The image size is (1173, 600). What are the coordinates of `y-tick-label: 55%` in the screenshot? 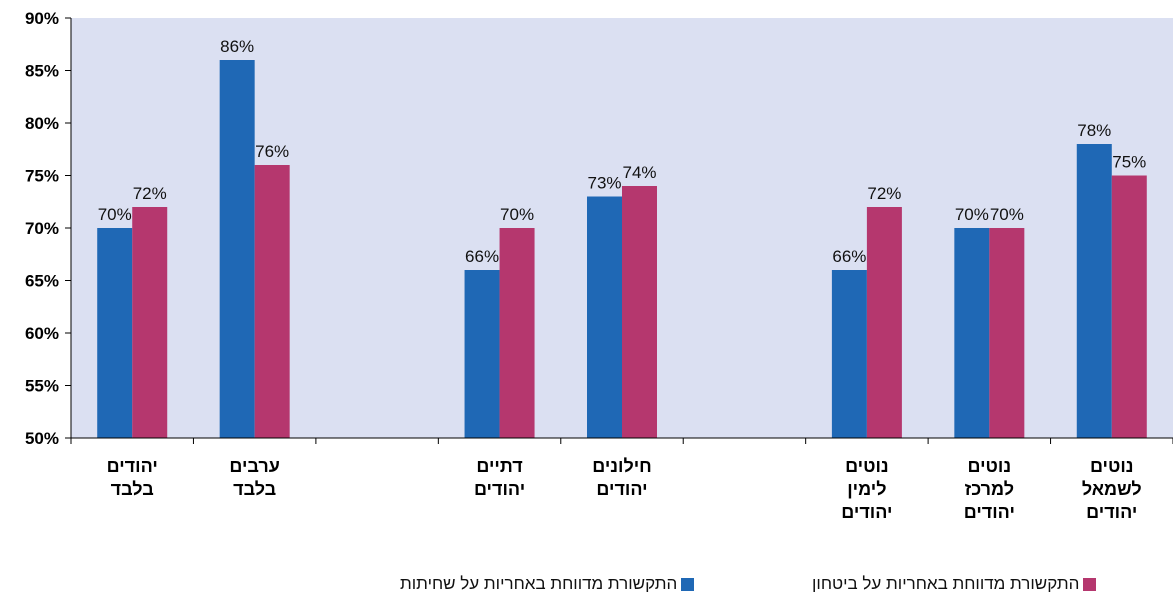 It's located at (42, 386).